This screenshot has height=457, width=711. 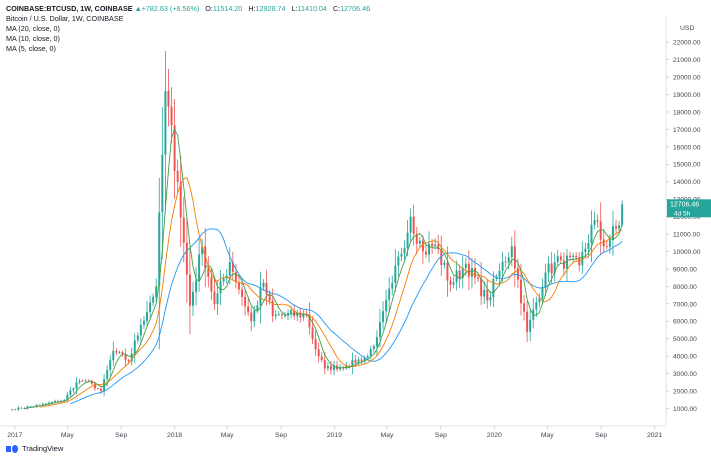 I want to click on price-tick-label: 19000.00, so click(x=687, y=95).